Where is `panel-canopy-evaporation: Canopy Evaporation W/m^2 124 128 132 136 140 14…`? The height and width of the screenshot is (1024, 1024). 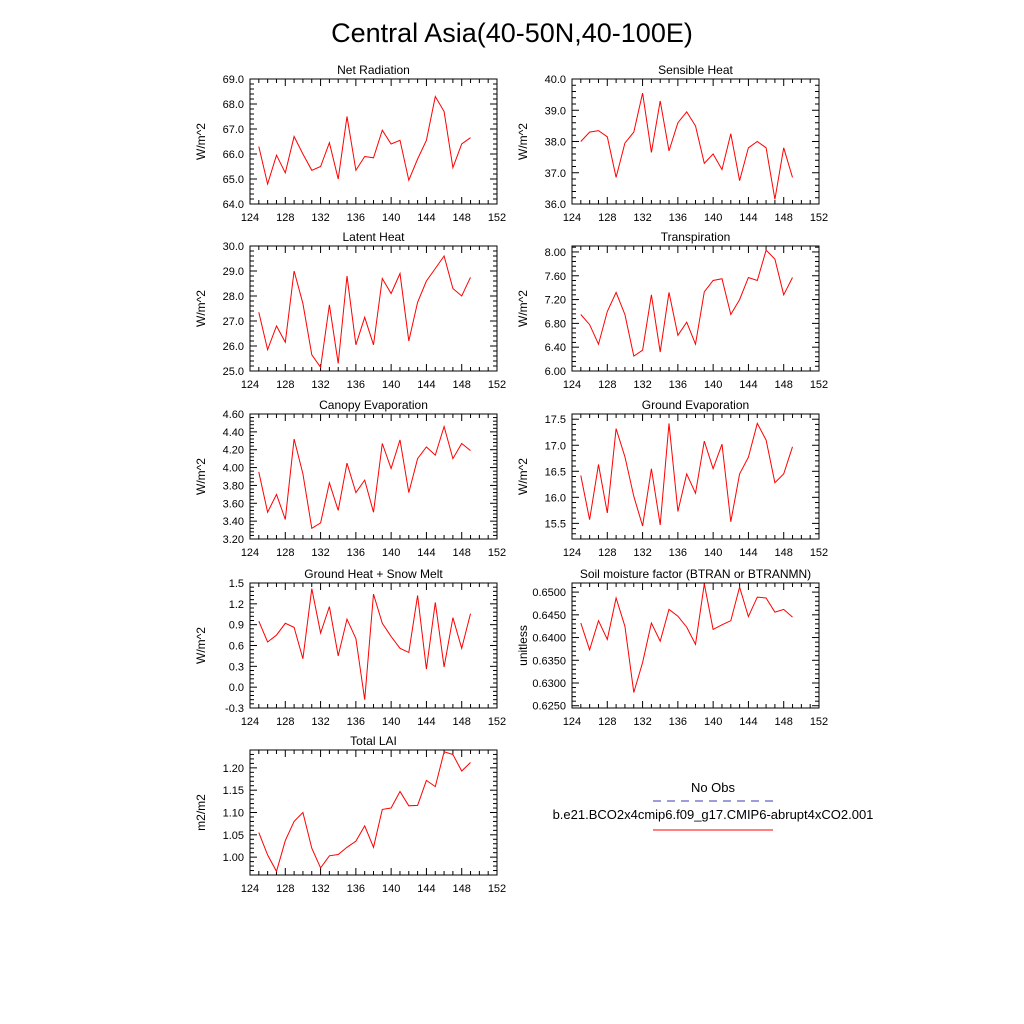
panel-canopy-evaporation: Canopy Evaporation W/m^2 124 128 132 136 140 14… is located at coordinates (350, 478).